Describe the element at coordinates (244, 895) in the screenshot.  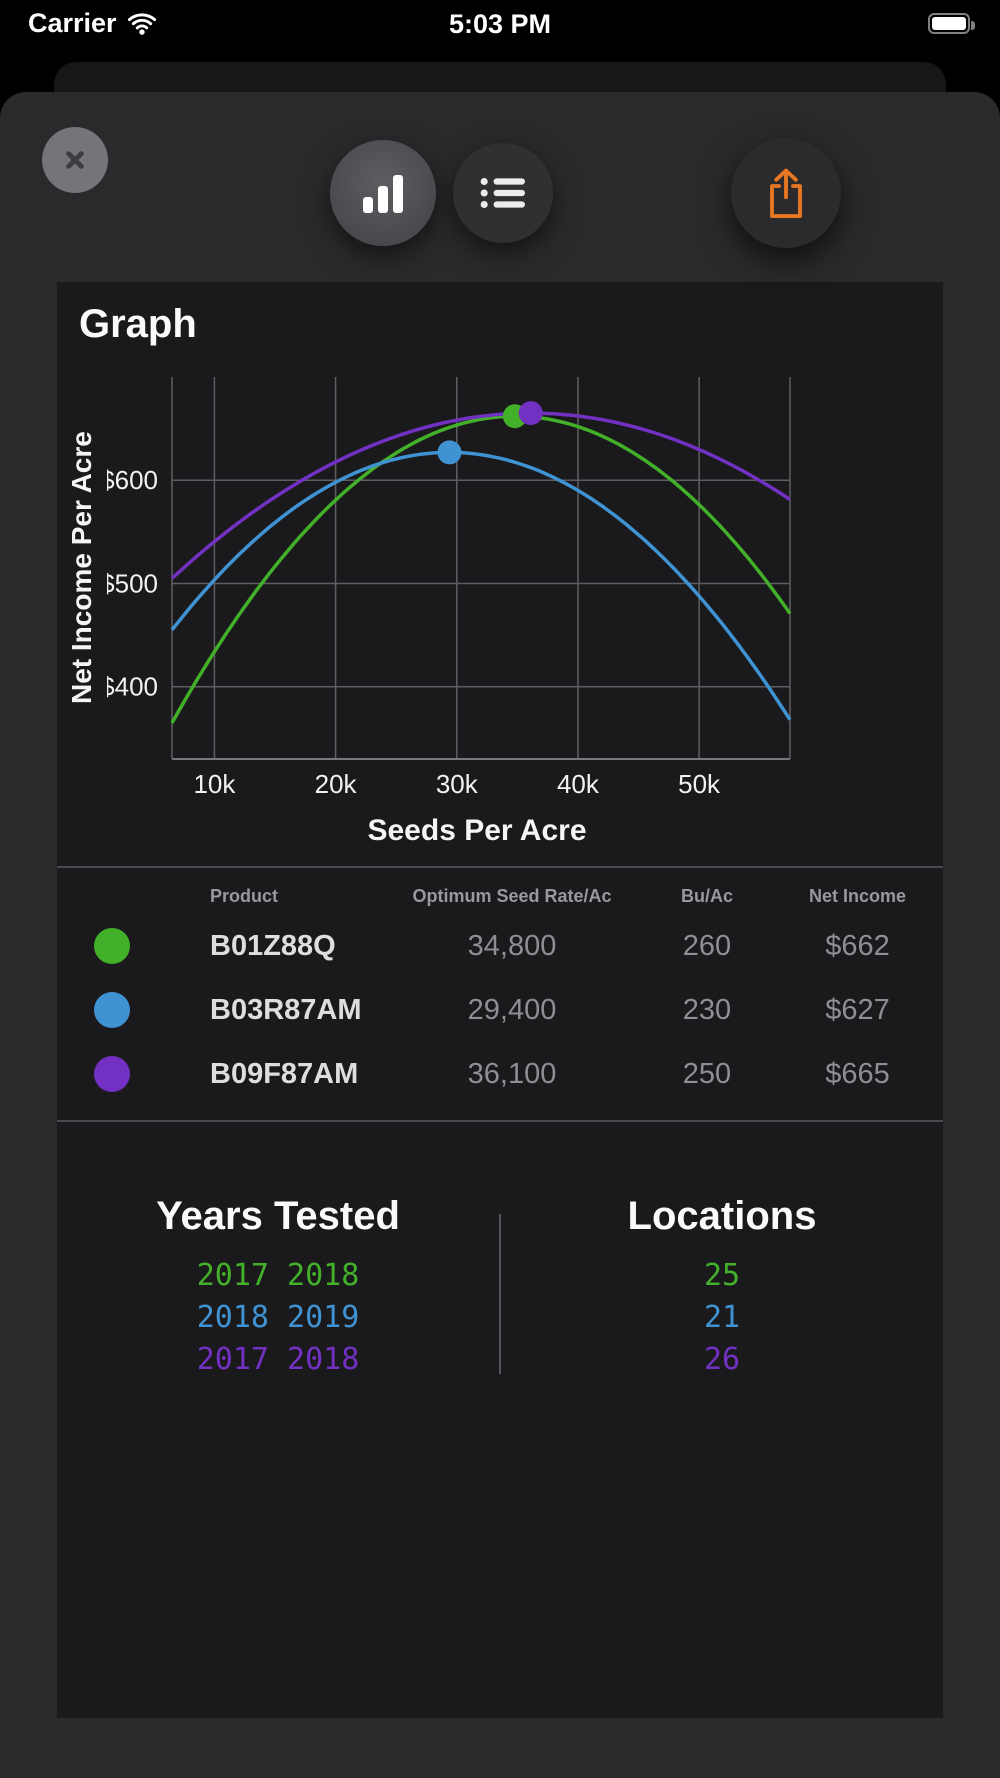
I see `col-header-product: Product` at that location.